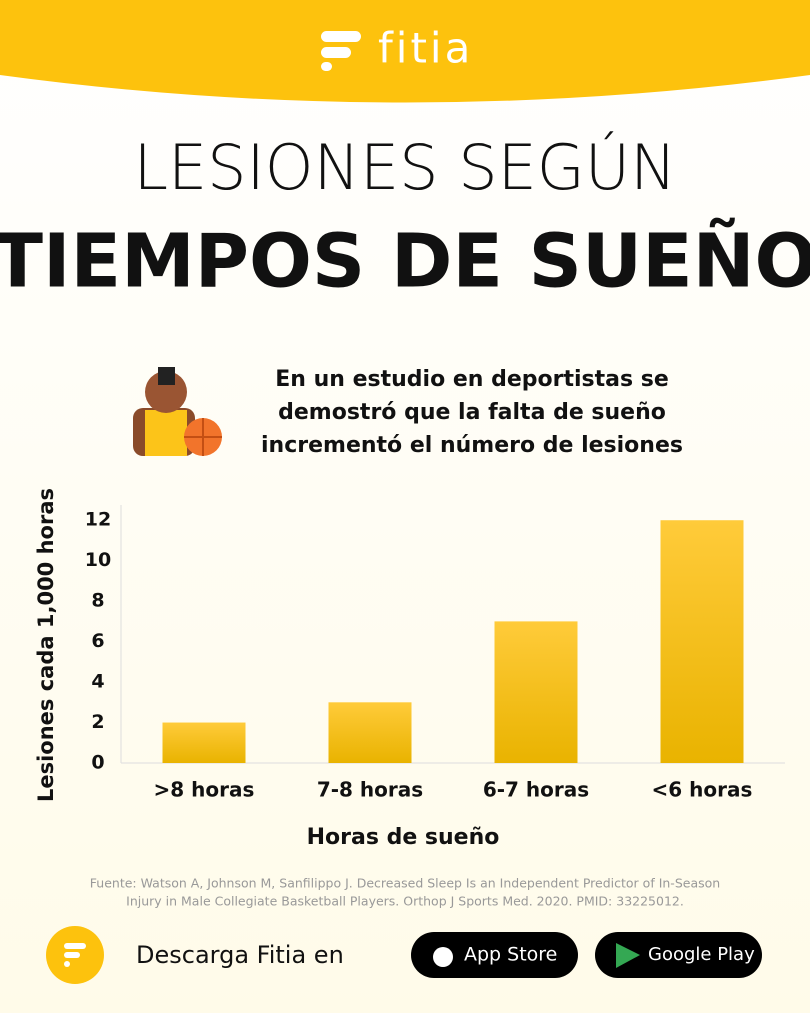 The height and width of the screenshot is (1013, 810). I want to click on subtitle-line: demostró que la falta de sueño, so click(472, 412).